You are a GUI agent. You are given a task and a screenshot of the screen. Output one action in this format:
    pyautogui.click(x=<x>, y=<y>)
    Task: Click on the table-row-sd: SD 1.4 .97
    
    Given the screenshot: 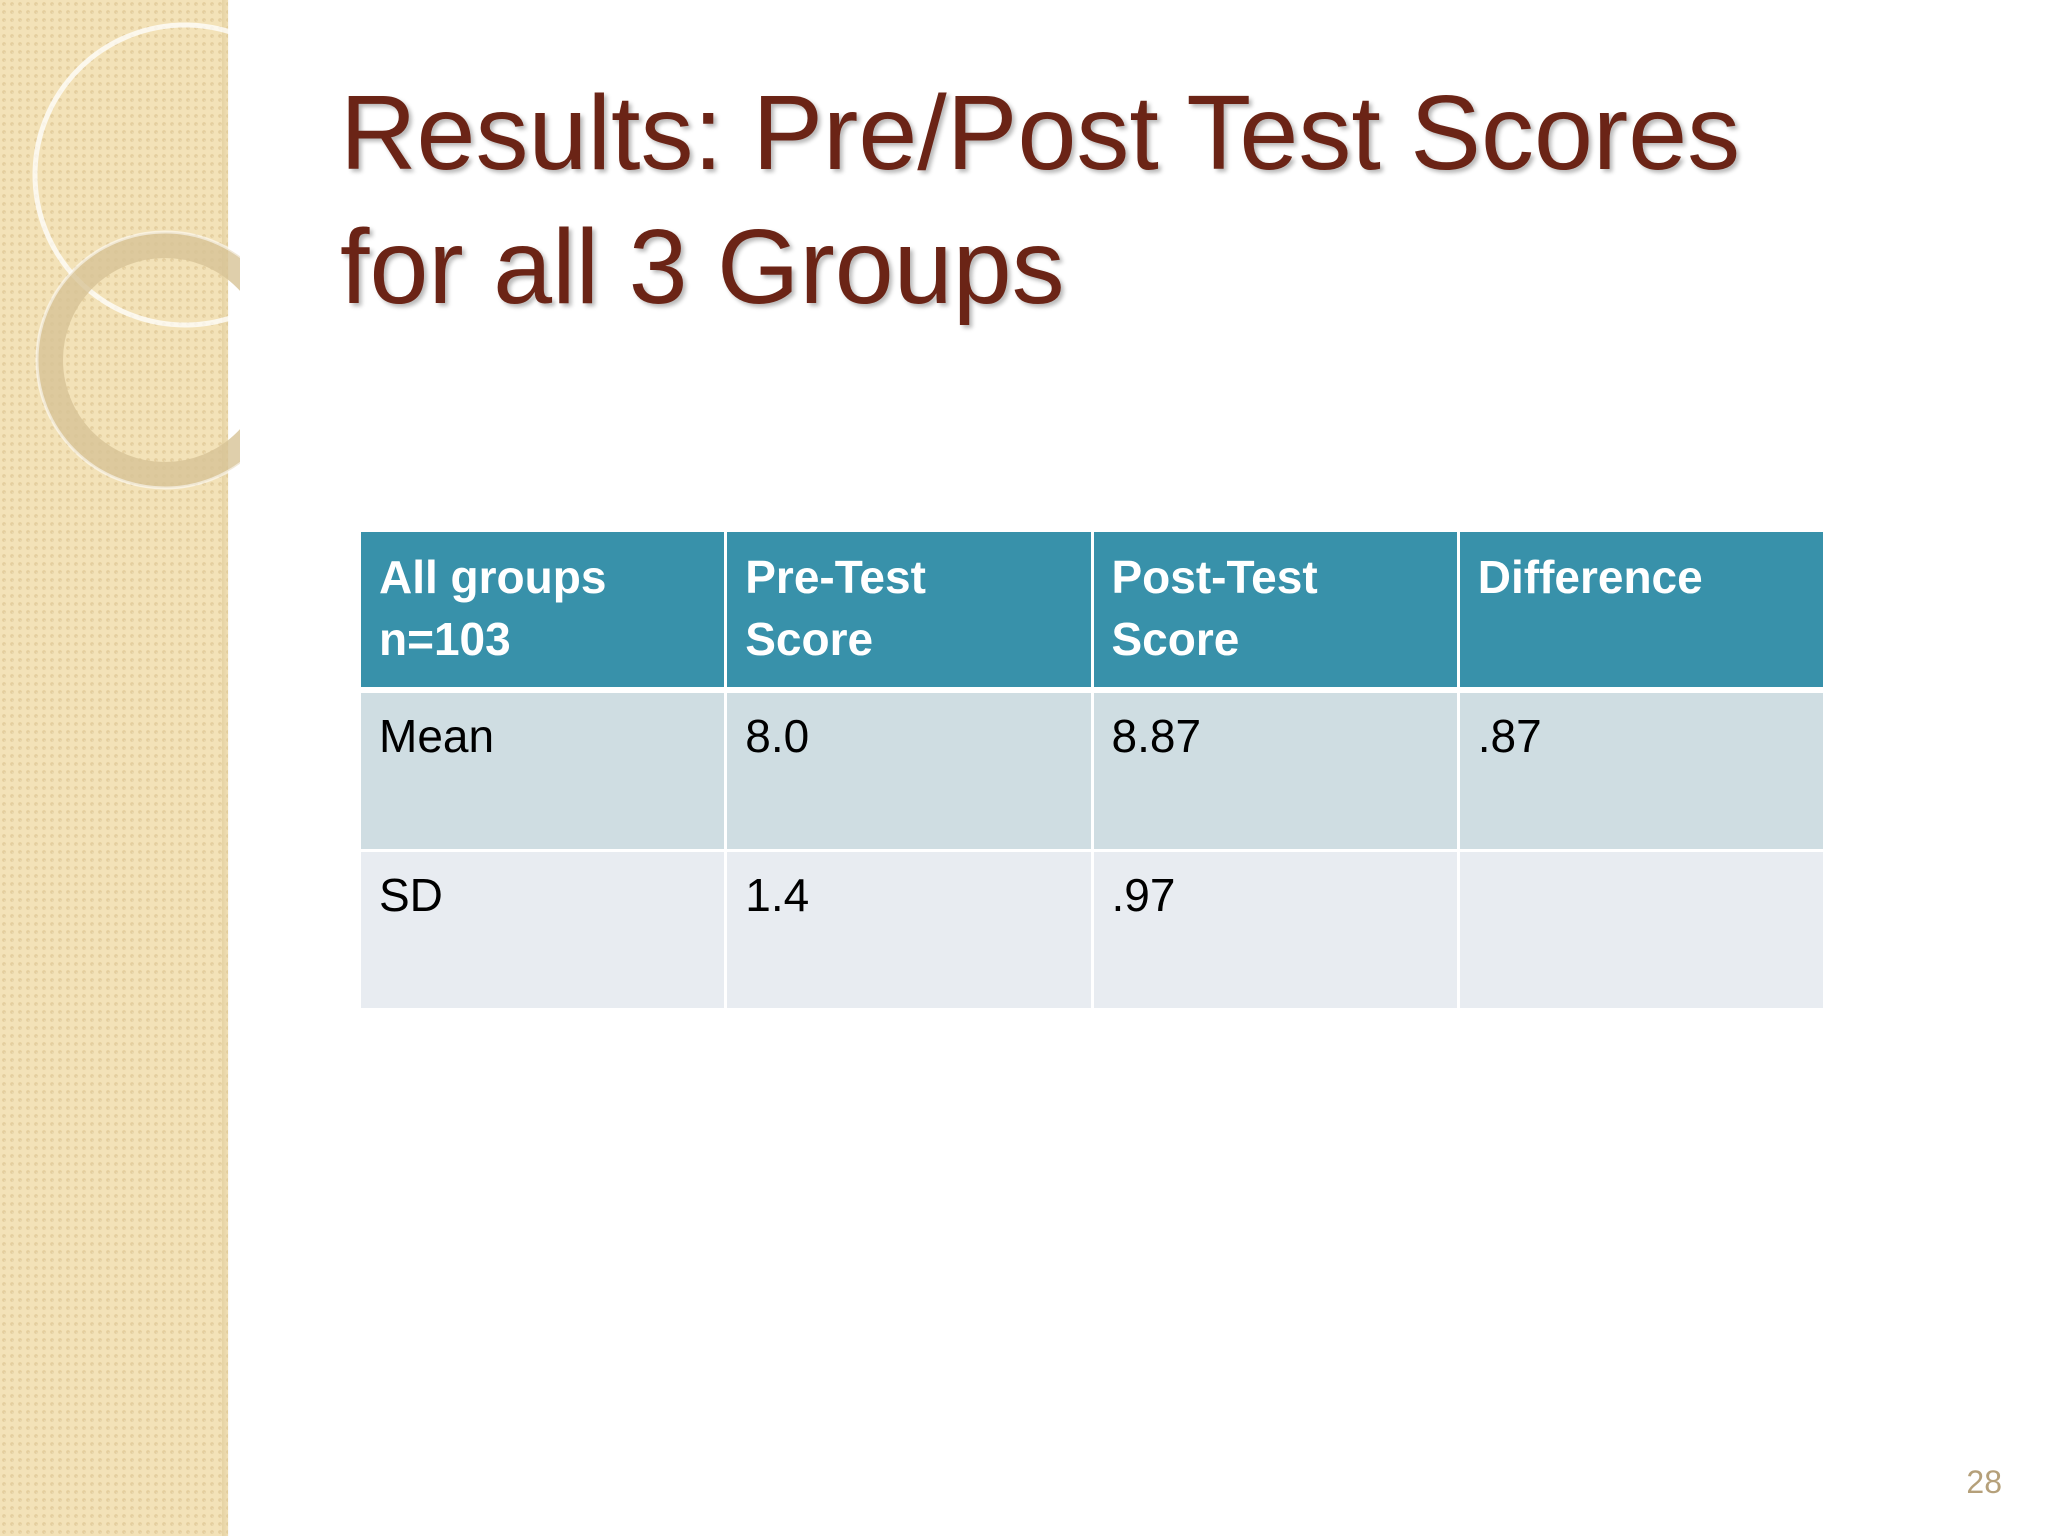 What is the action you would take?
    pyautogui.click(x=1092, y=930)
    